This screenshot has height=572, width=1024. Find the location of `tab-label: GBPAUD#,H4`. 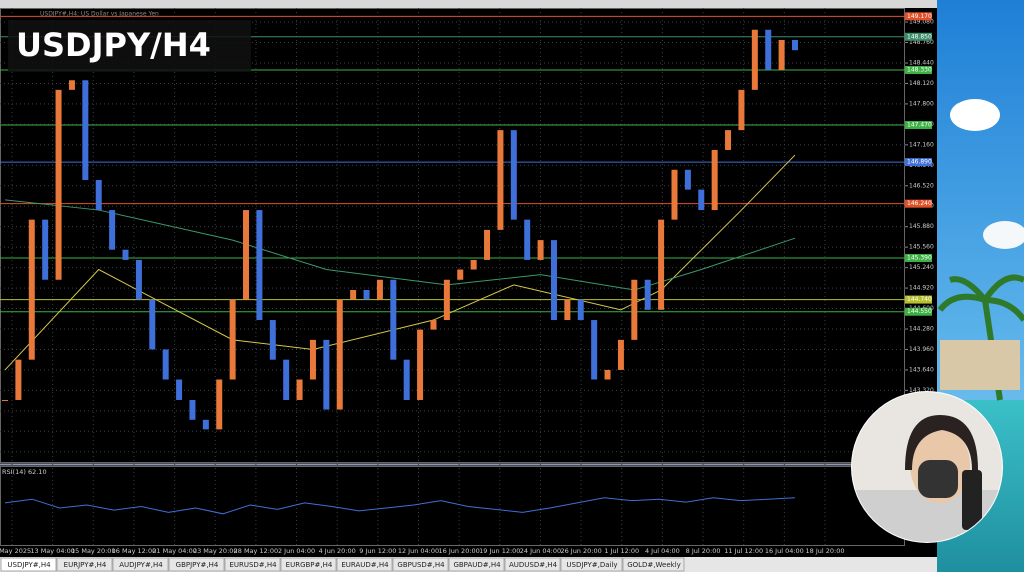

tab-label: GBPAUD#,H4 is located at coordinates (477, 565).